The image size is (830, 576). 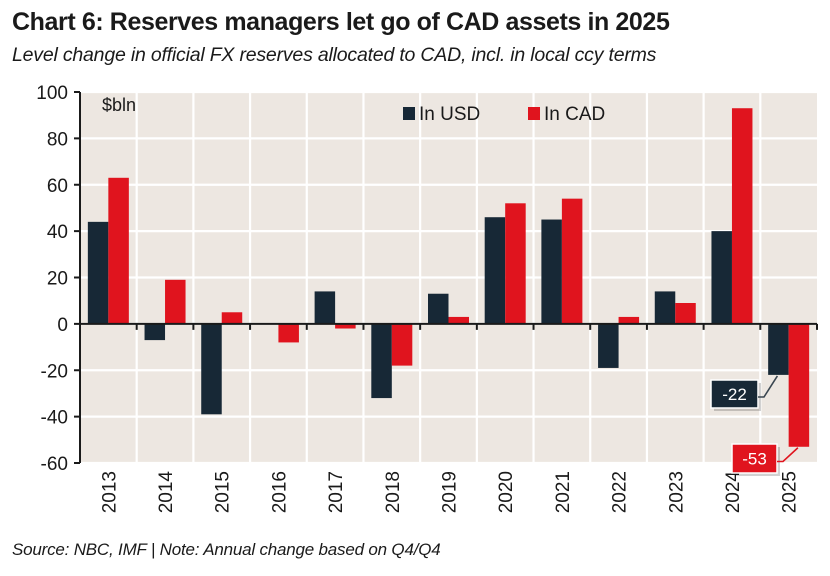 I want to click on x-tick-label: 2014, so click(x=166, y=492).